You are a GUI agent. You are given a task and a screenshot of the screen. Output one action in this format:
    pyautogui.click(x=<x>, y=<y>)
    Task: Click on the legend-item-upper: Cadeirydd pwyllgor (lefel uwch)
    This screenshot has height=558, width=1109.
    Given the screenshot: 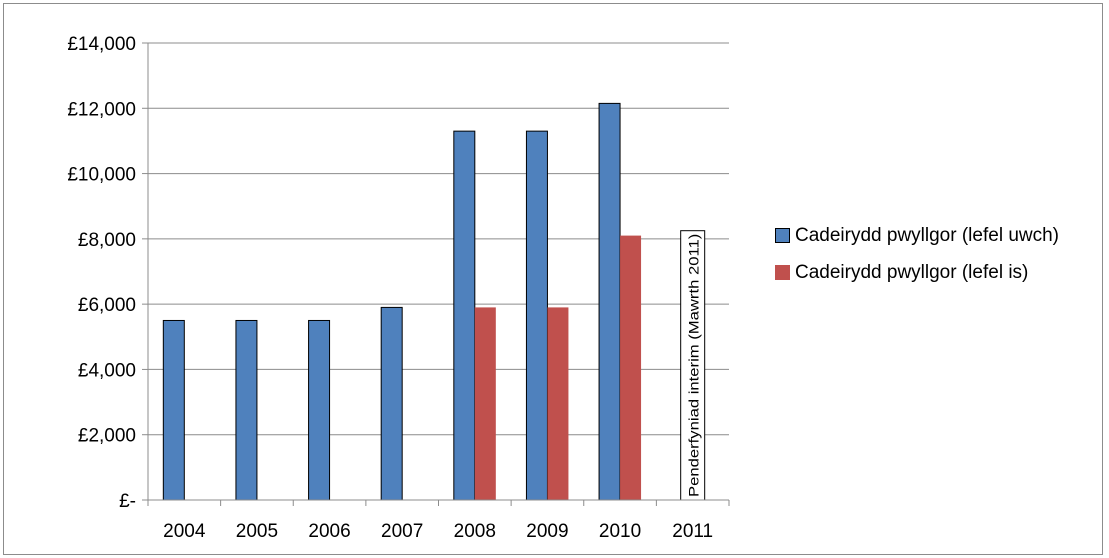 What is the action you would take?
    pyautogui.click(x=935, y=235)
    